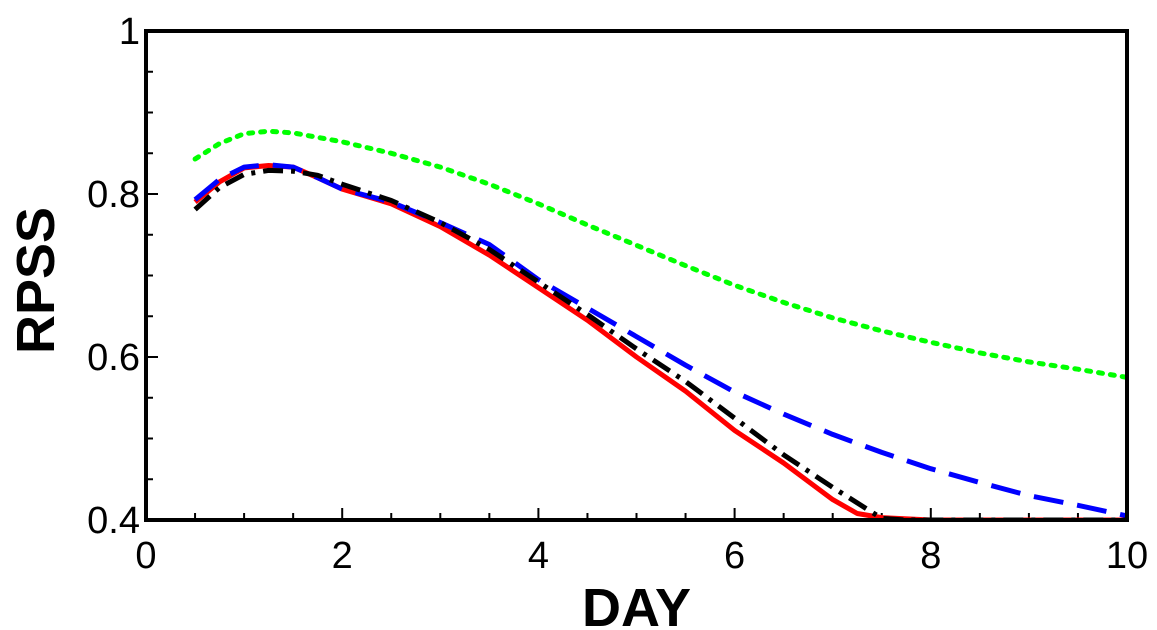 The width and height of the screenshot is (1157, 630). What do you see at coordinates (145, 556) in the screenshot?
I see `x-tick-label: 0` at bounding box center [145, 556].